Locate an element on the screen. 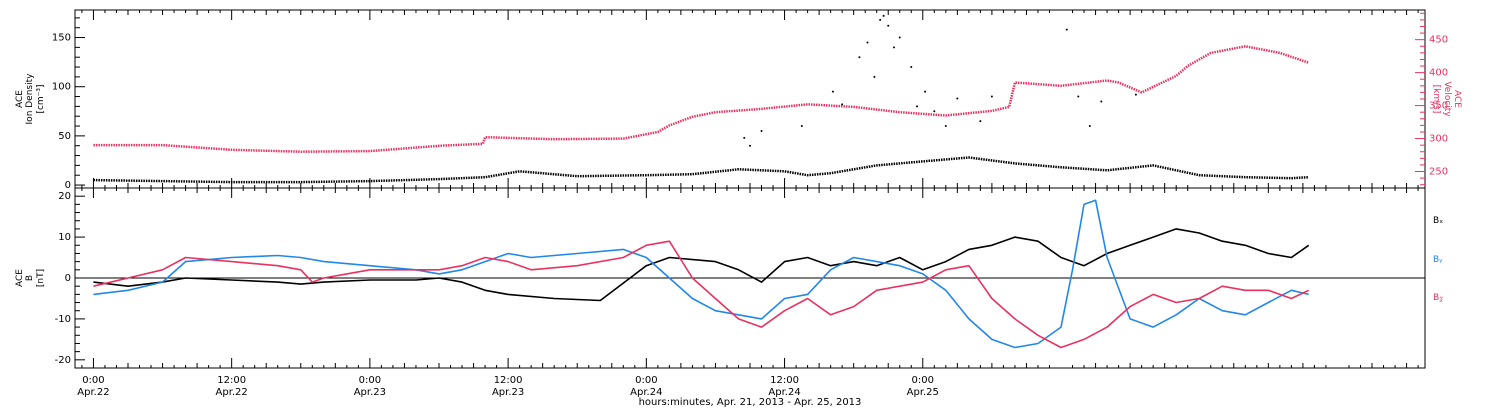  top-right-tick-label: 250 is located at coordinates (1438, 172).